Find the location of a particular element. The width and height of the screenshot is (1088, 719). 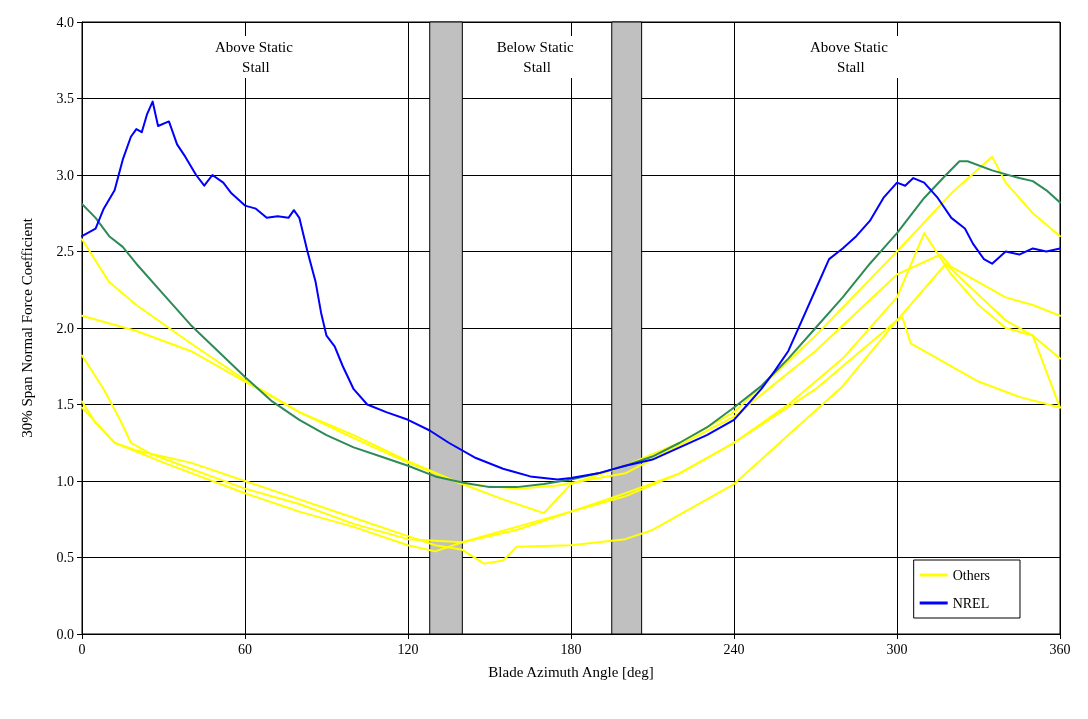

y-tick-label: 1.0 is located at coordinates (65, 481).